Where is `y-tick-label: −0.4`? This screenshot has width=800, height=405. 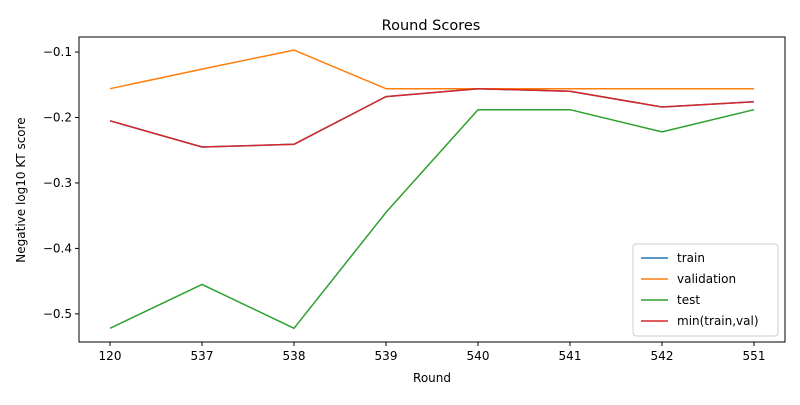
y-tick-label: −0.4 is located at coordinates (57, 248).